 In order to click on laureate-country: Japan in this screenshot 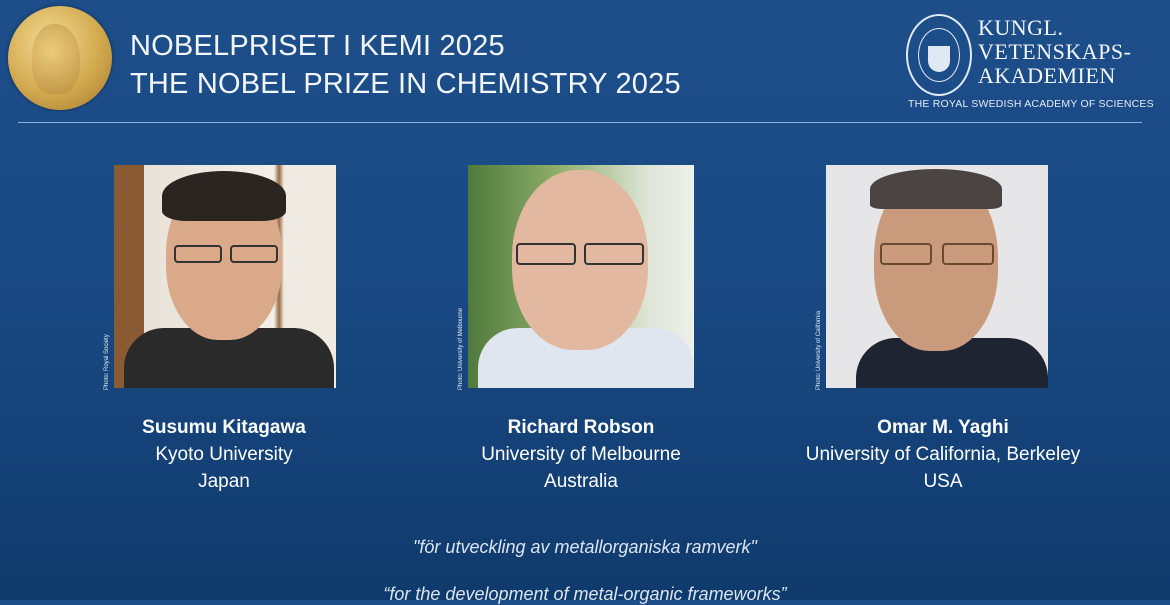, I will do `click(224, 481)`.